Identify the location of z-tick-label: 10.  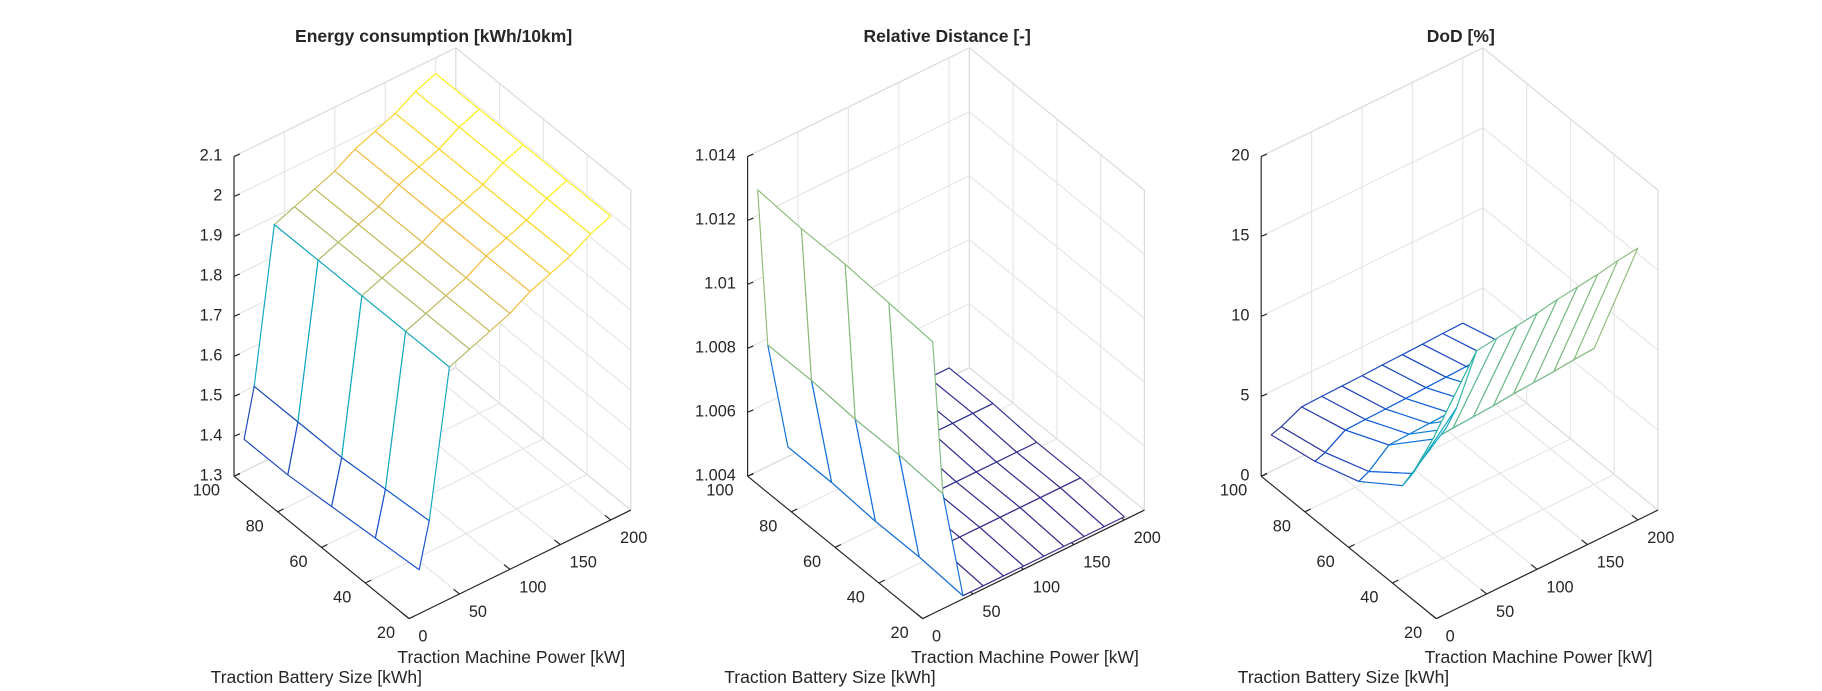
(1240, 316).